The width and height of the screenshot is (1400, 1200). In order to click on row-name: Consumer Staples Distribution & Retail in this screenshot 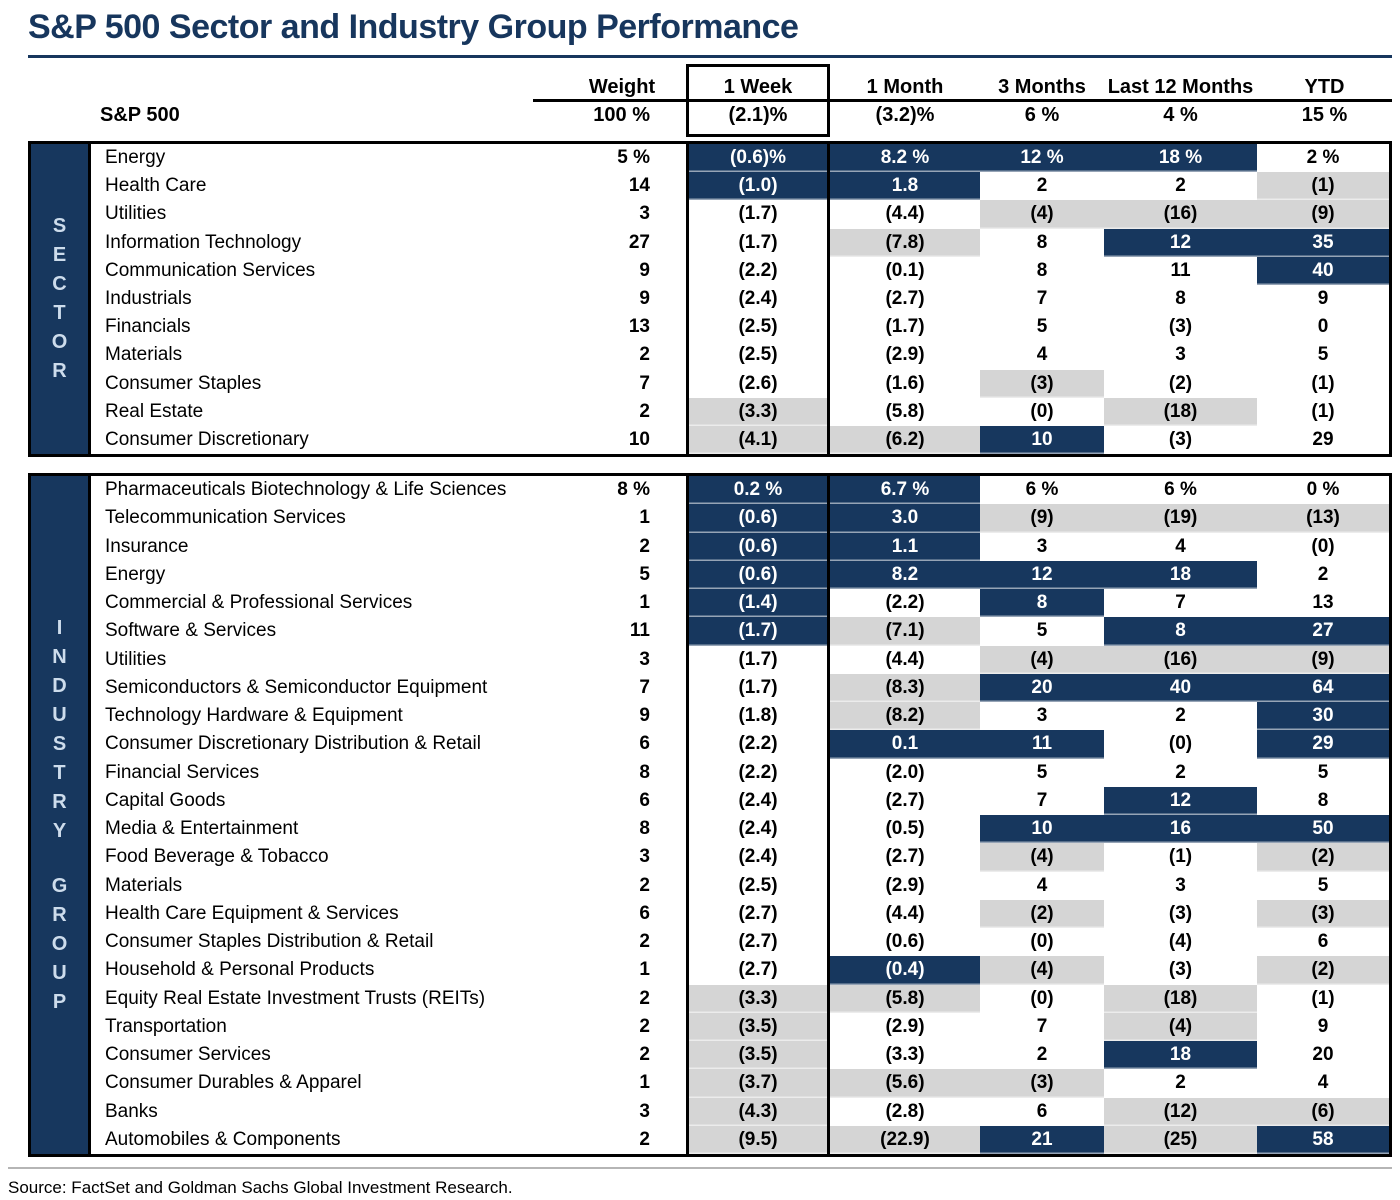, I will do `click(269, 942)`.